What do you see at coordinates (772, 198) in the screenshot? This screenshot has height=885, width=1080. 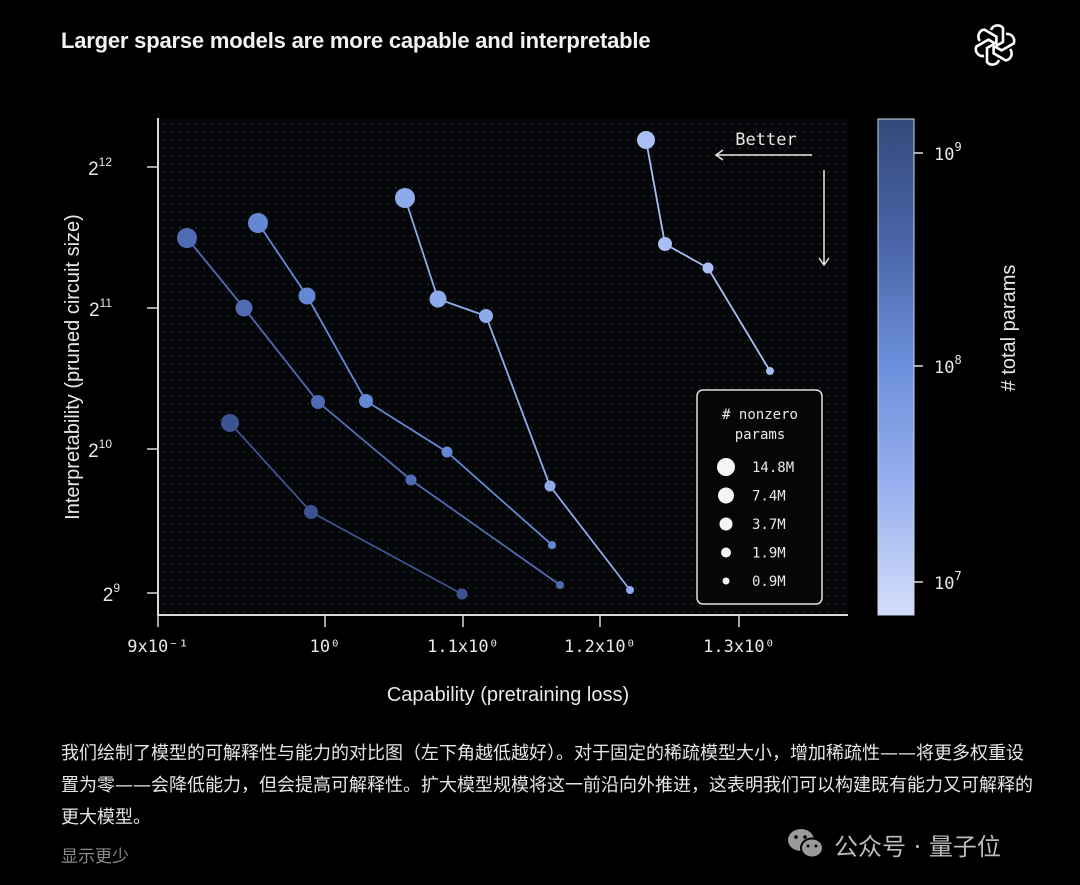 I see `better-annotation: Better` at bounding box center [772, 198].